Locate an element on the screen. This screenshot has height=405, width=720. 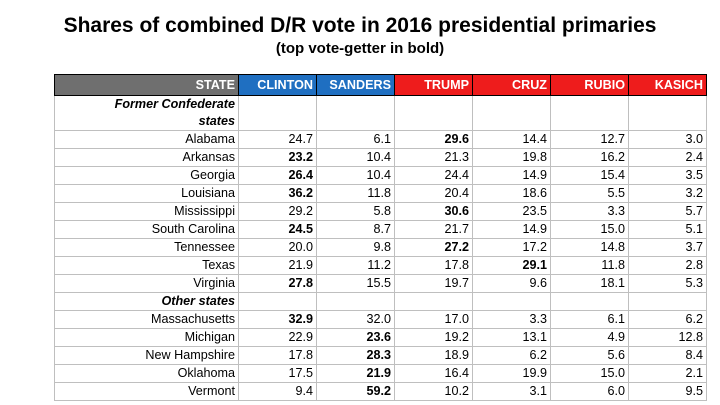
vote-share-cell: 3.5 is located at coordinates (667, 175).